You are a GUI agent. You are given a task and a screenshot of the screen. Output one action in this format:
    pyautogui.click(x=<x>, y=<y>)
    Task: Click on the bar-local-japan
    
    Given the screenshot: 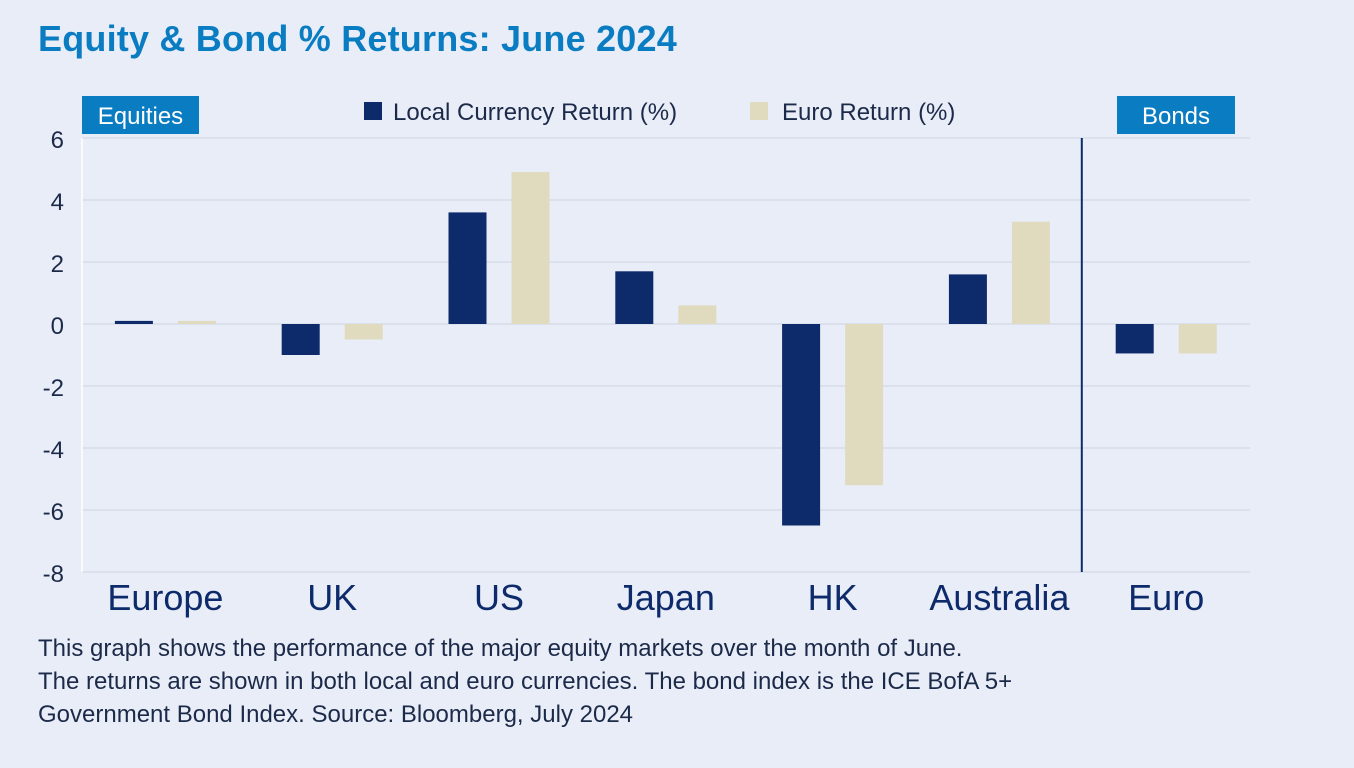 What is the action you would take?
    pyautogui.click(x=634, y=297)
    